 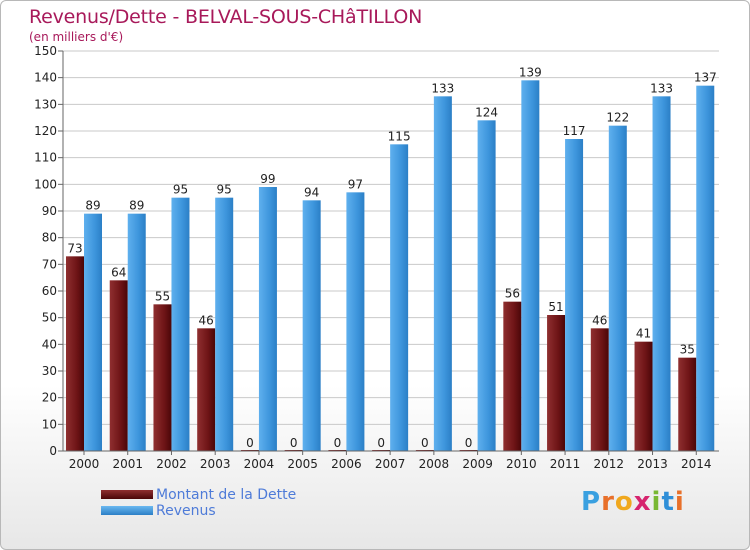 What do you see at coordinates (668, 502) in the screenshot?
I see `logo-letter: t` at bounding box center [668, 502].